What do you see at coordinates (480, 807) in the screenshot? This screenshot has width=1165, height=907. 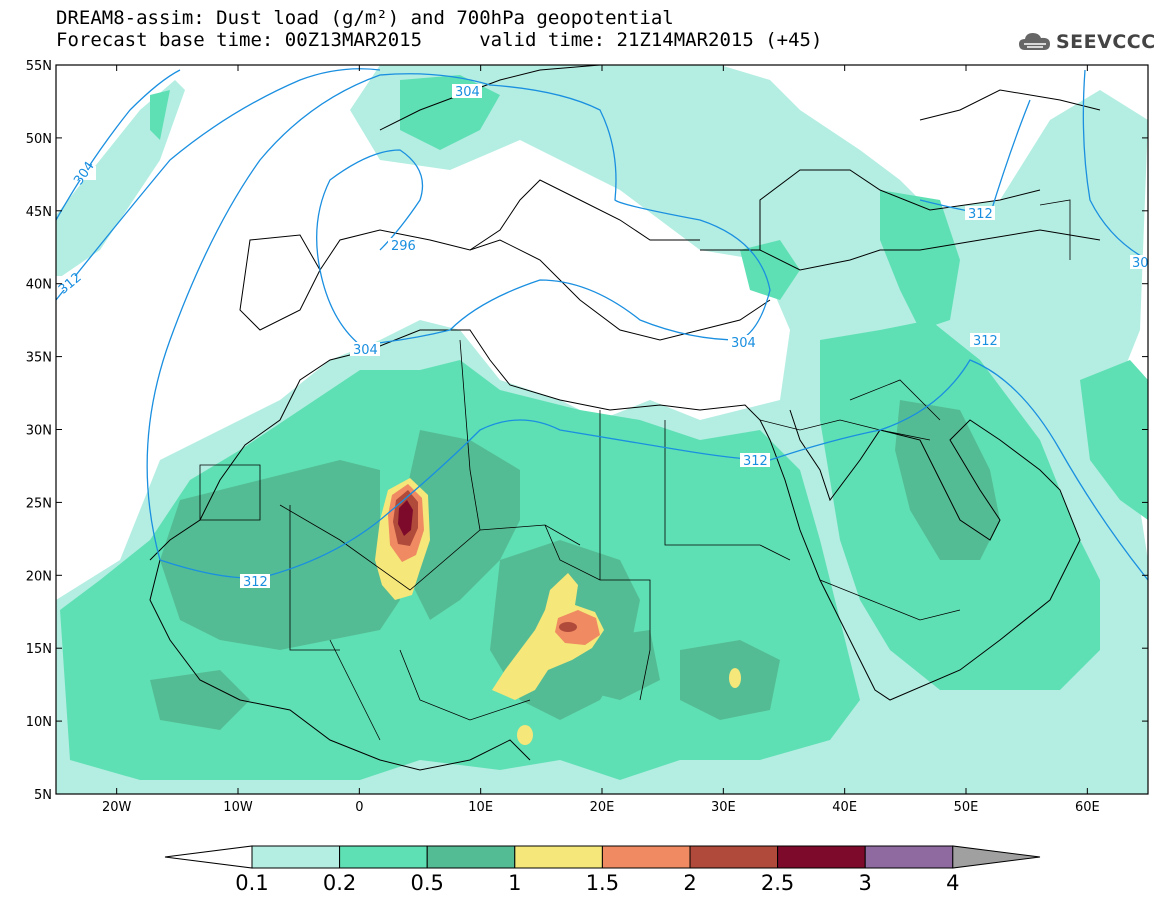 I see `lon-label: 10E` at bounding box center [480, 807].